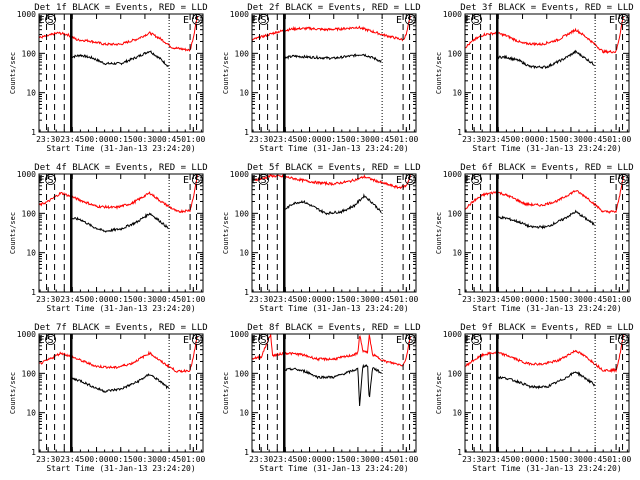 The image size is (640, 480). What do you see at coordinates (333, 168) in the screenshot?
I see `panel-title: Det 5f BLACK = Events, RED = LLD` at bounding box center [333, 168].